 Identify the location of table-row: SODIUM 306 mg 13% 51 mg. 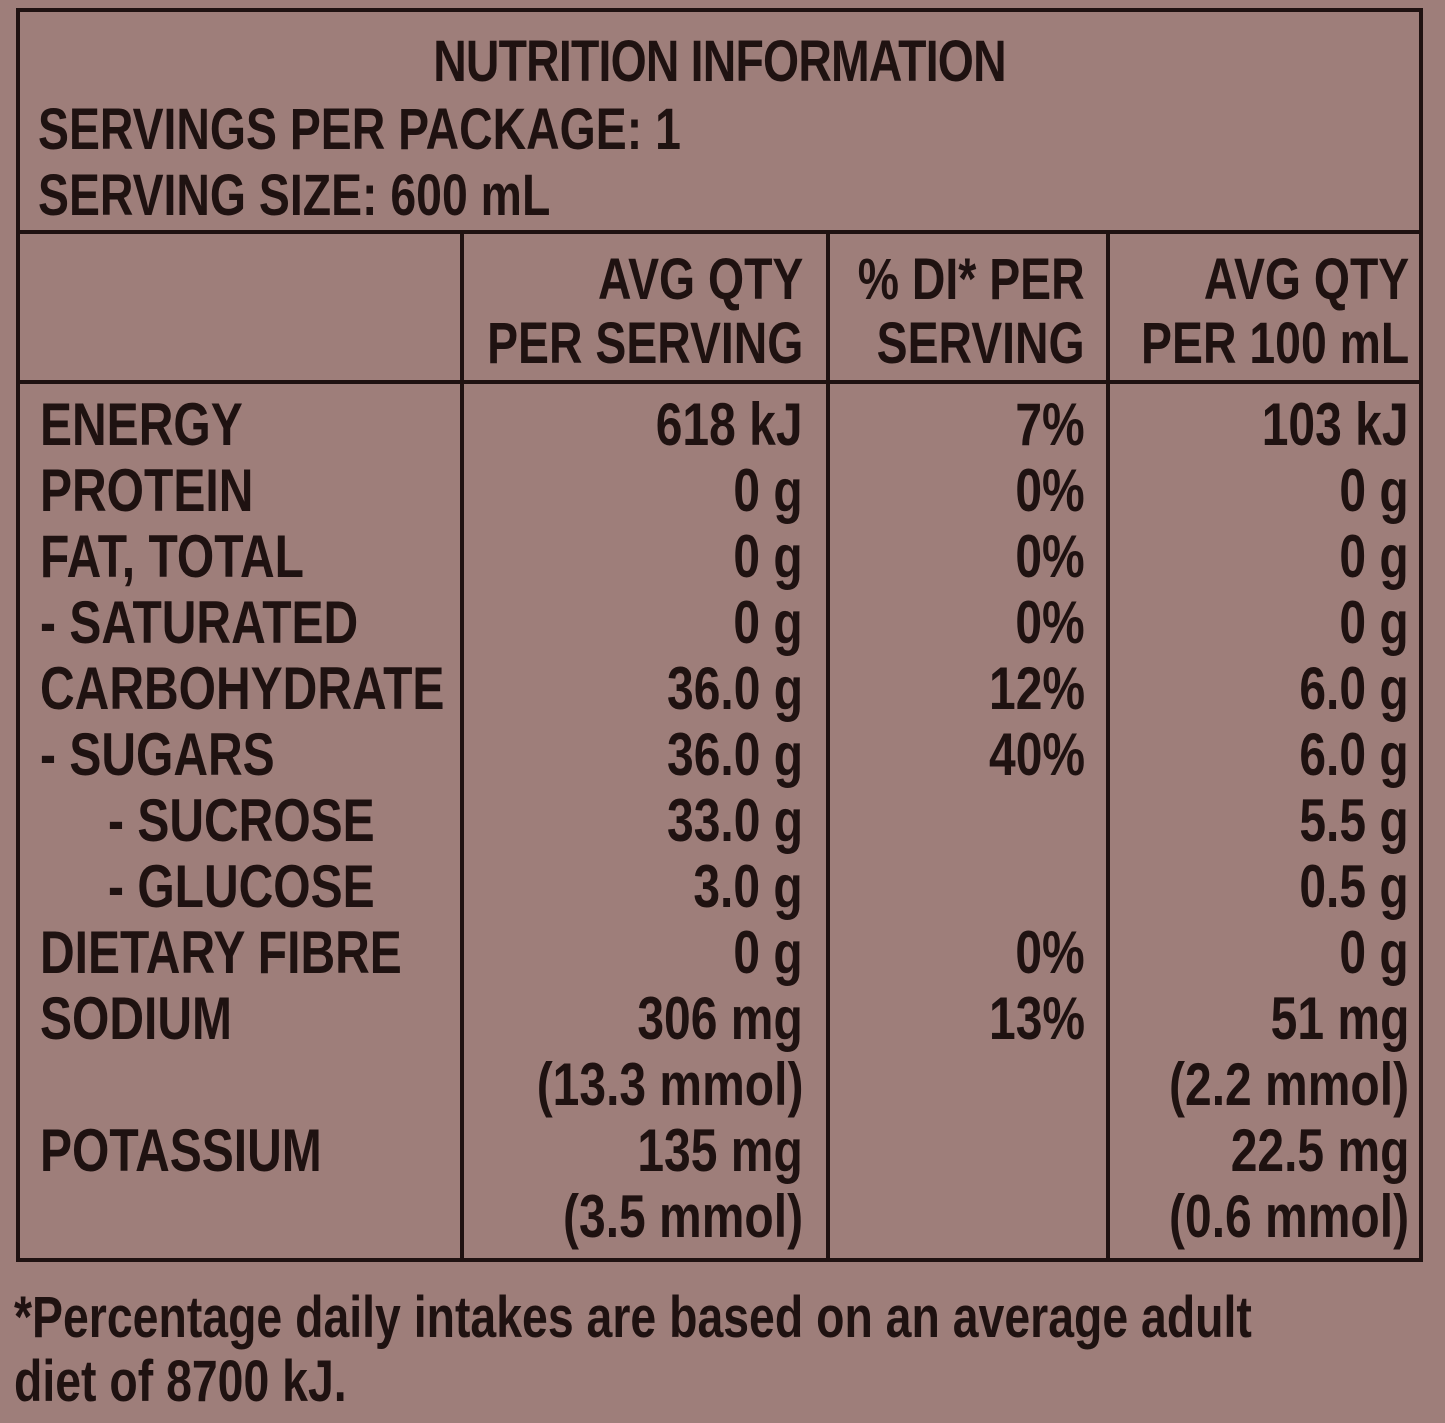
(719, 1019).